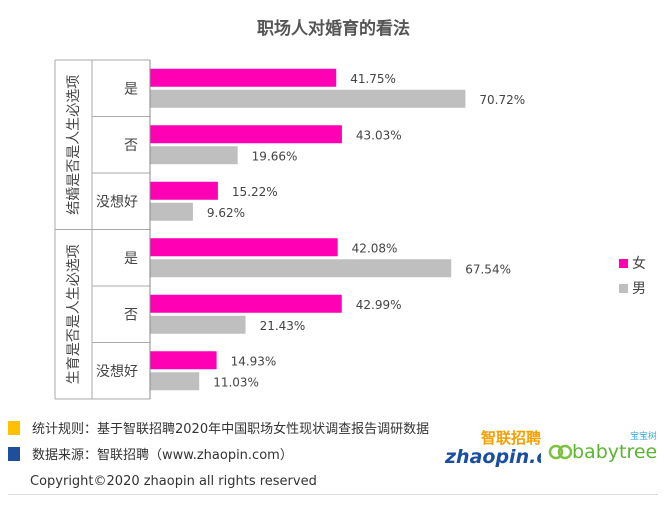 This screenshot has height=508, width=667. What do you see at coordinates (162, 455) in the screenshot?
I see `footer-note-source-text: 数据来源：智联招聘（www.zhaopin.com）` at bounding box center [162, 455].